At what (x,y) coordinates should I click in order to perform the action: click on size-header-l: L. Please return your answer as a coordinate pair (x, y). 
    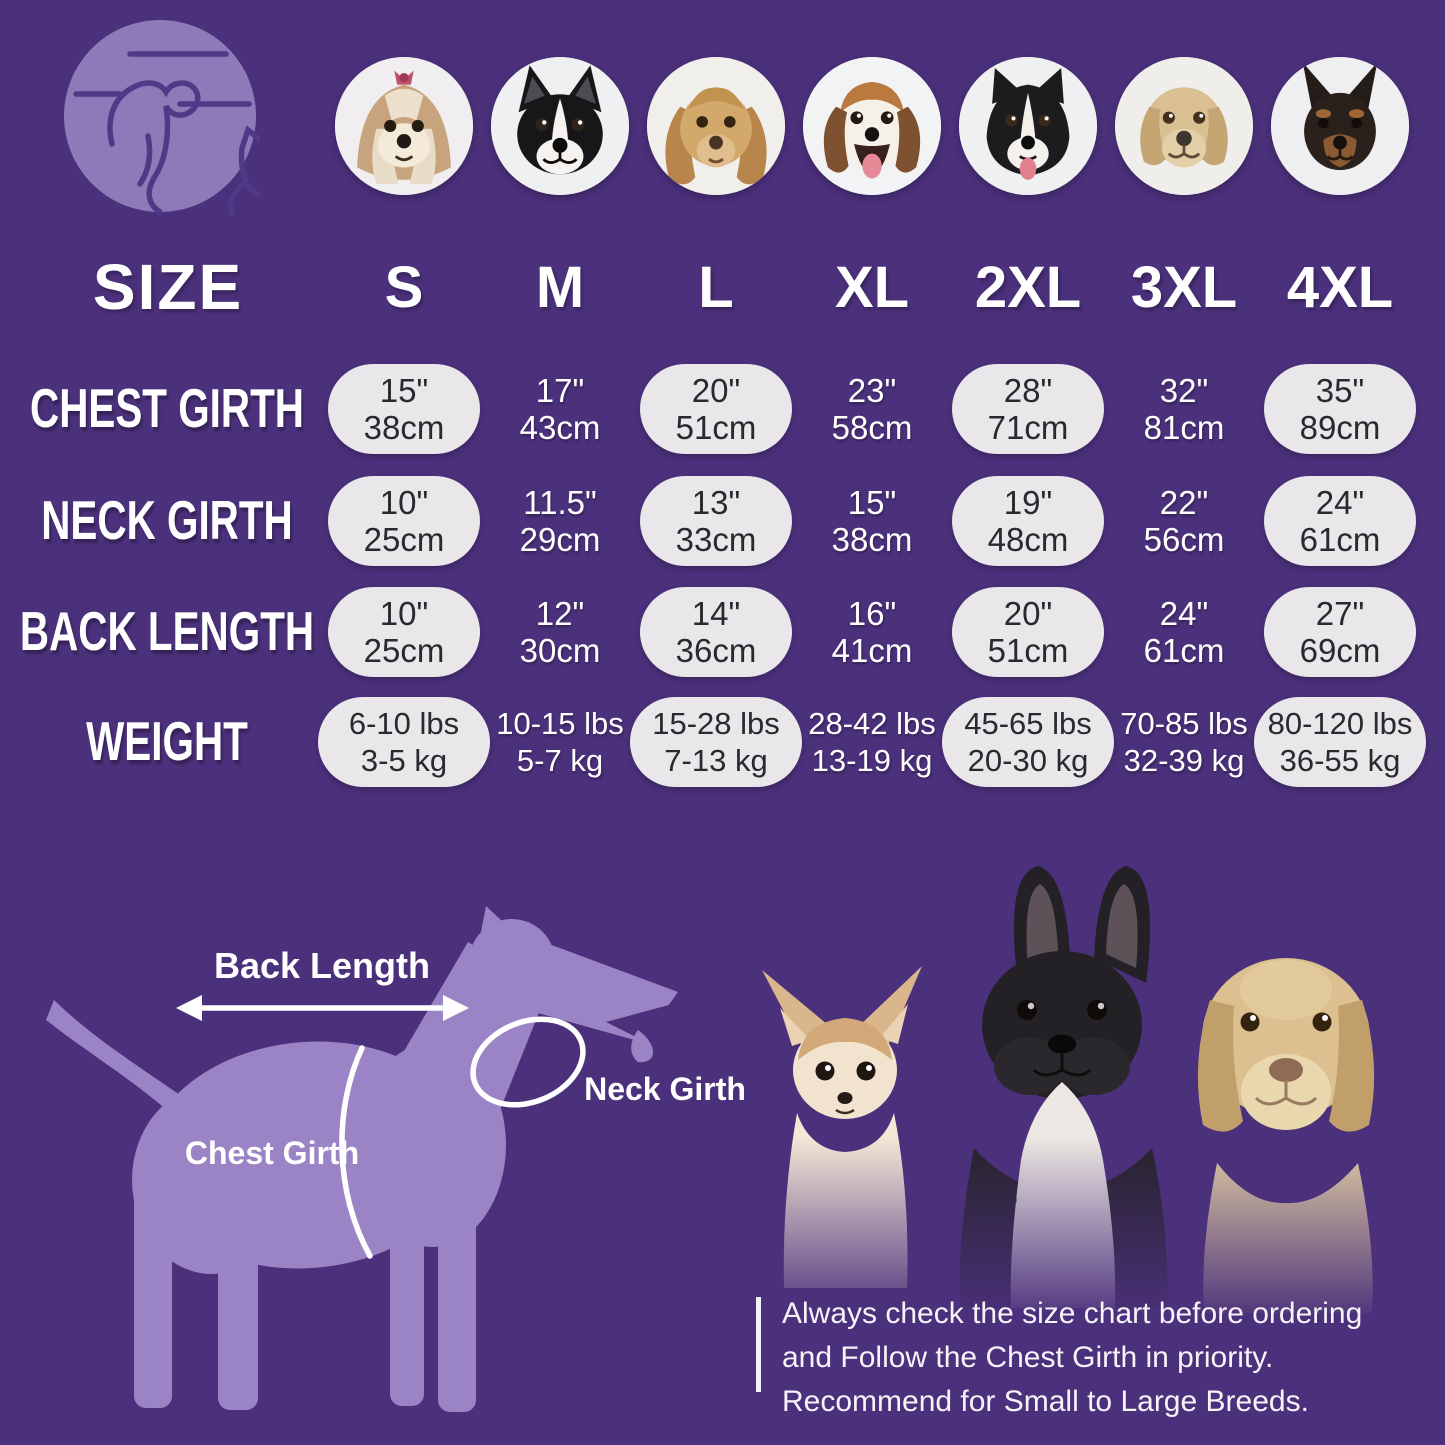
    Looking at the image, I should click on (716, 287).